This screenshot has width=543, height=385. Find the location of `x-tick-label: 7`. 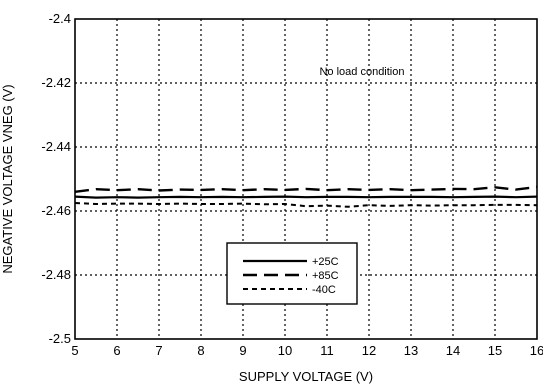

x-tick-label: 7 is located at coordinates (158, 350).